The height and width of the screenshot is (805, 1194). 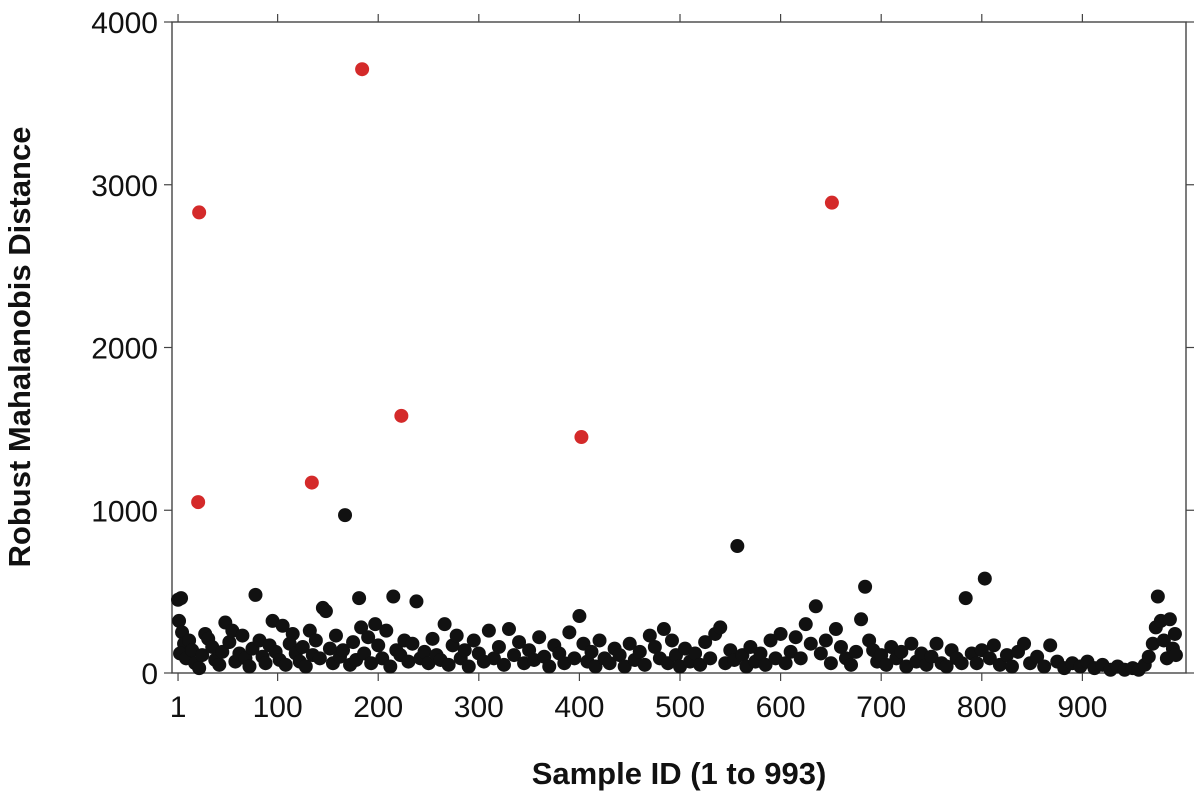 What do you see at coordinates (781, 707) in the screenshot?
I see `x-tick-label: 600` at bounding box center [781, 707].